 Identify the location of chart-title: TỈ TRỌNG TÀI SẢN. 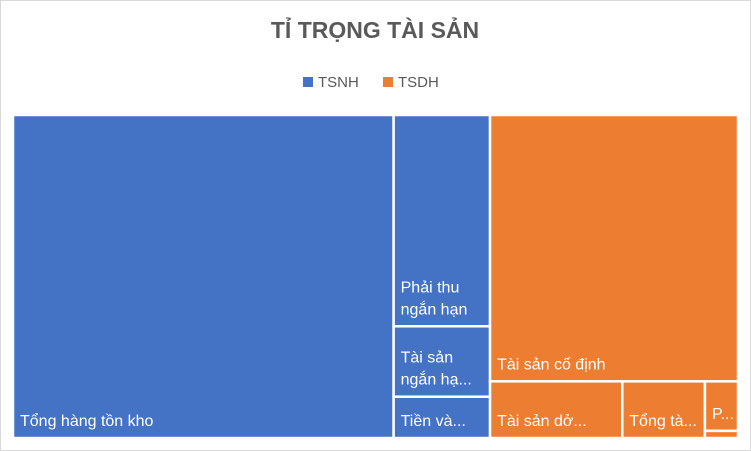
(375, 29).